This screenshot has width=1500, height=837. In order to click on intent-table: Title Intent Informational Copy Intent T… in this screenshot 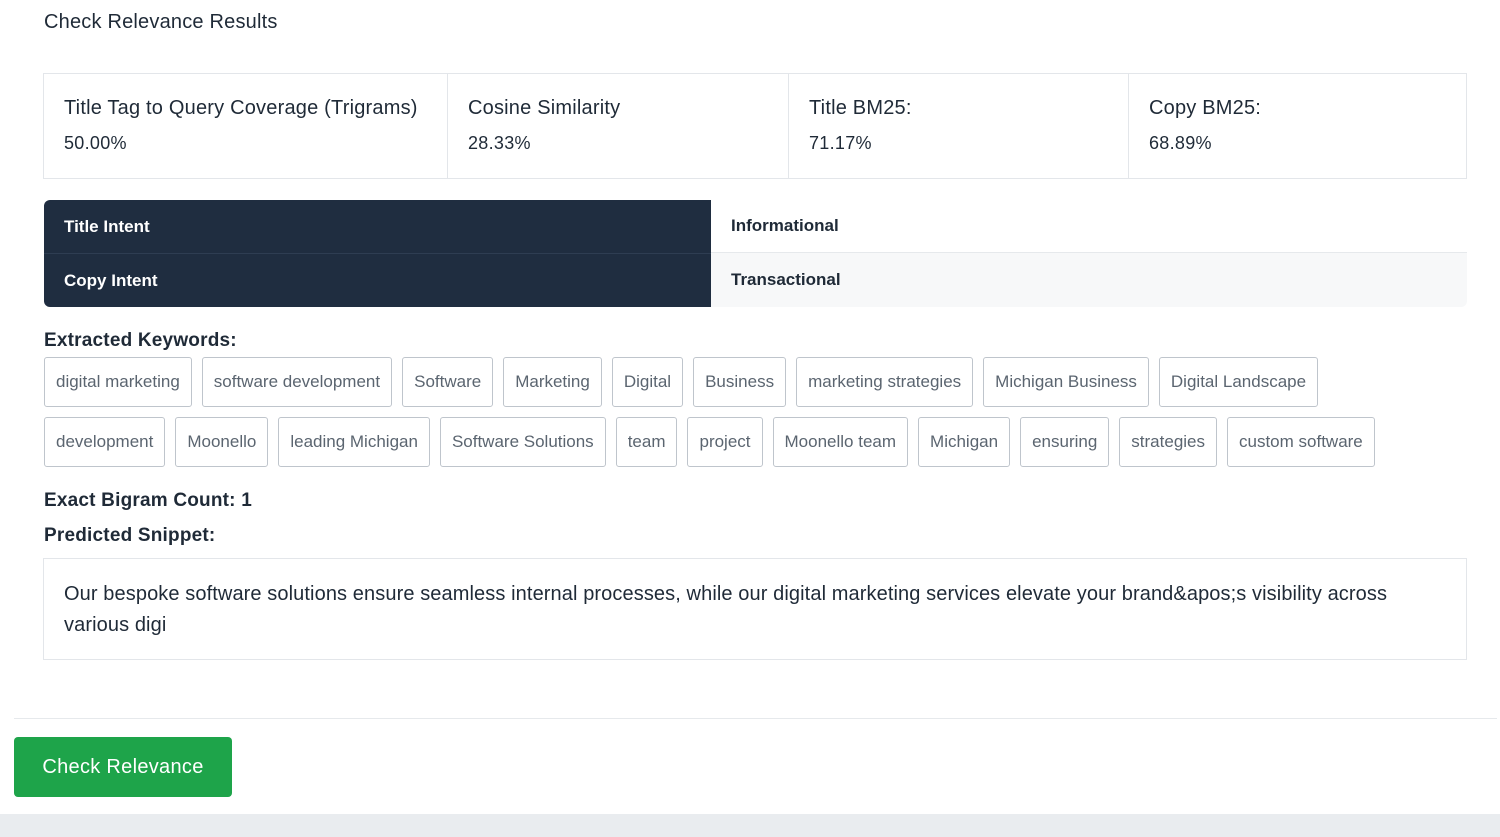, I will do `click(755, 253)`.